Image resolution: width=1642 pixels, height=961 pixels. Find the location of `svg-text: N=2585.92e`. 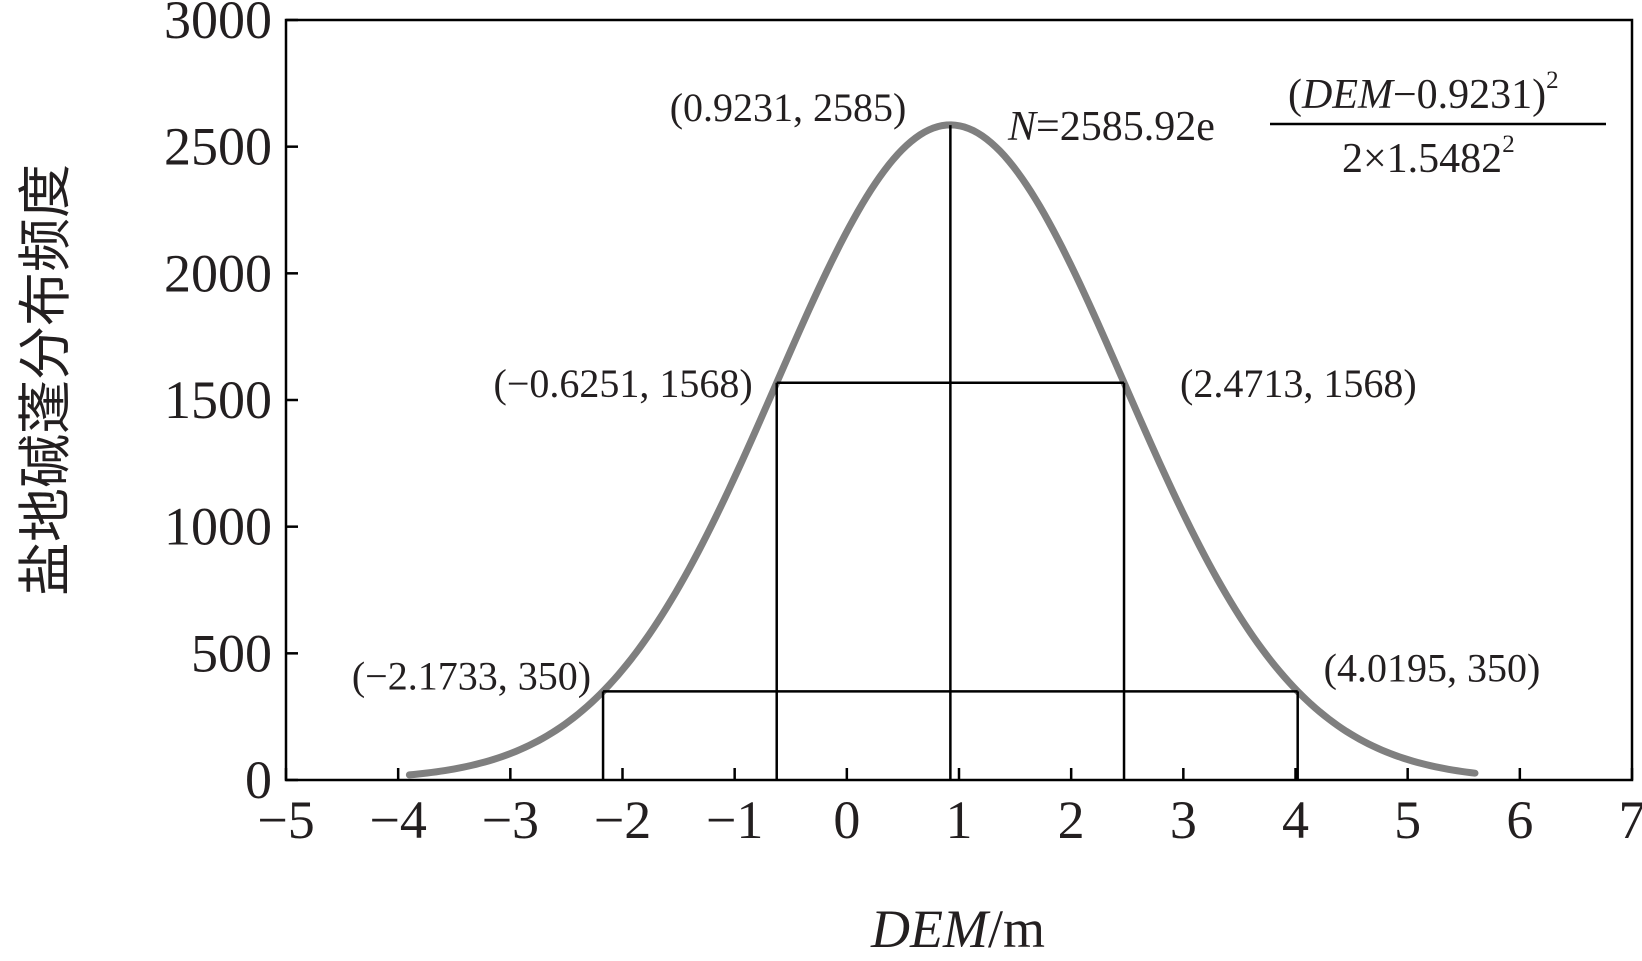

svg-text: N=2585.92e is located at coordinates (1111, 127).